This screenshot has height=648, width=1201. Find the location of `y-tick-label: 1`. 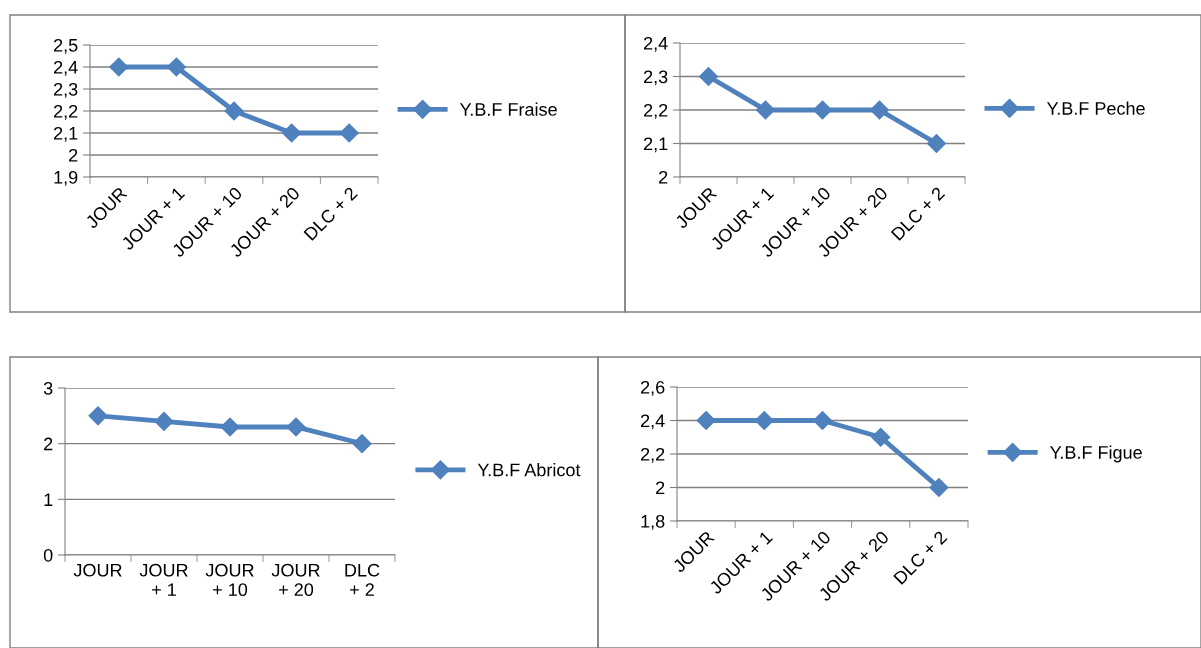

y-tick-label: 1 is located at coordinates (48, 499).